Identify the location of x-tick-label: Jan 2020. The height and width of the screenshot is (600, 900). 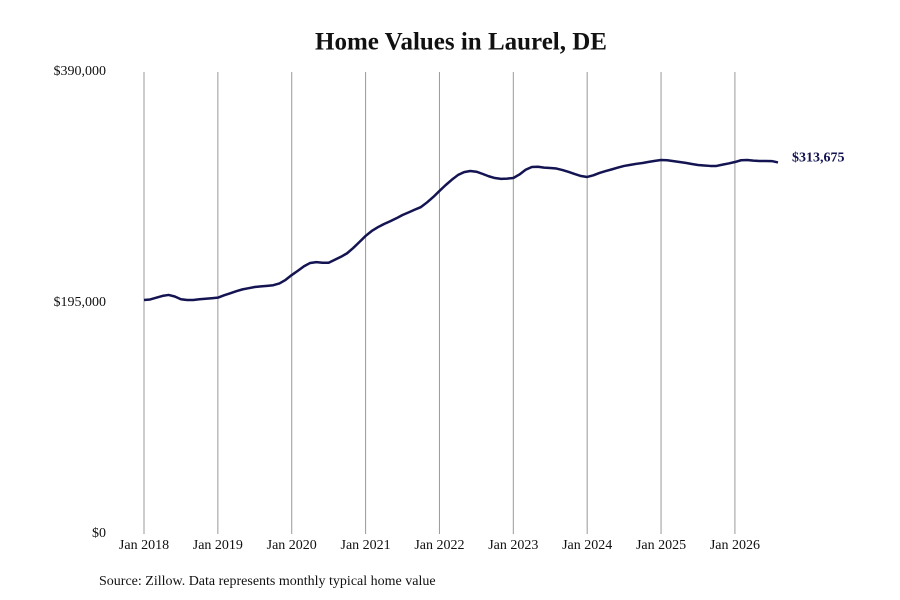
(292, 545).